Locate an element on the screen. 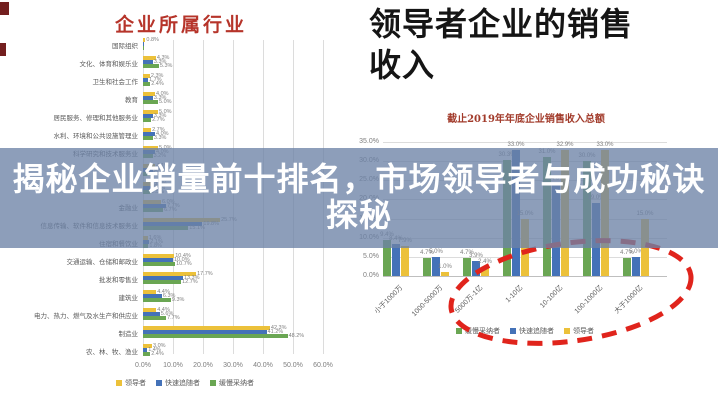 The width and height of the screenshot is (718, 400). bar-value-label: 1.7% is located at coordinates (155, 80).